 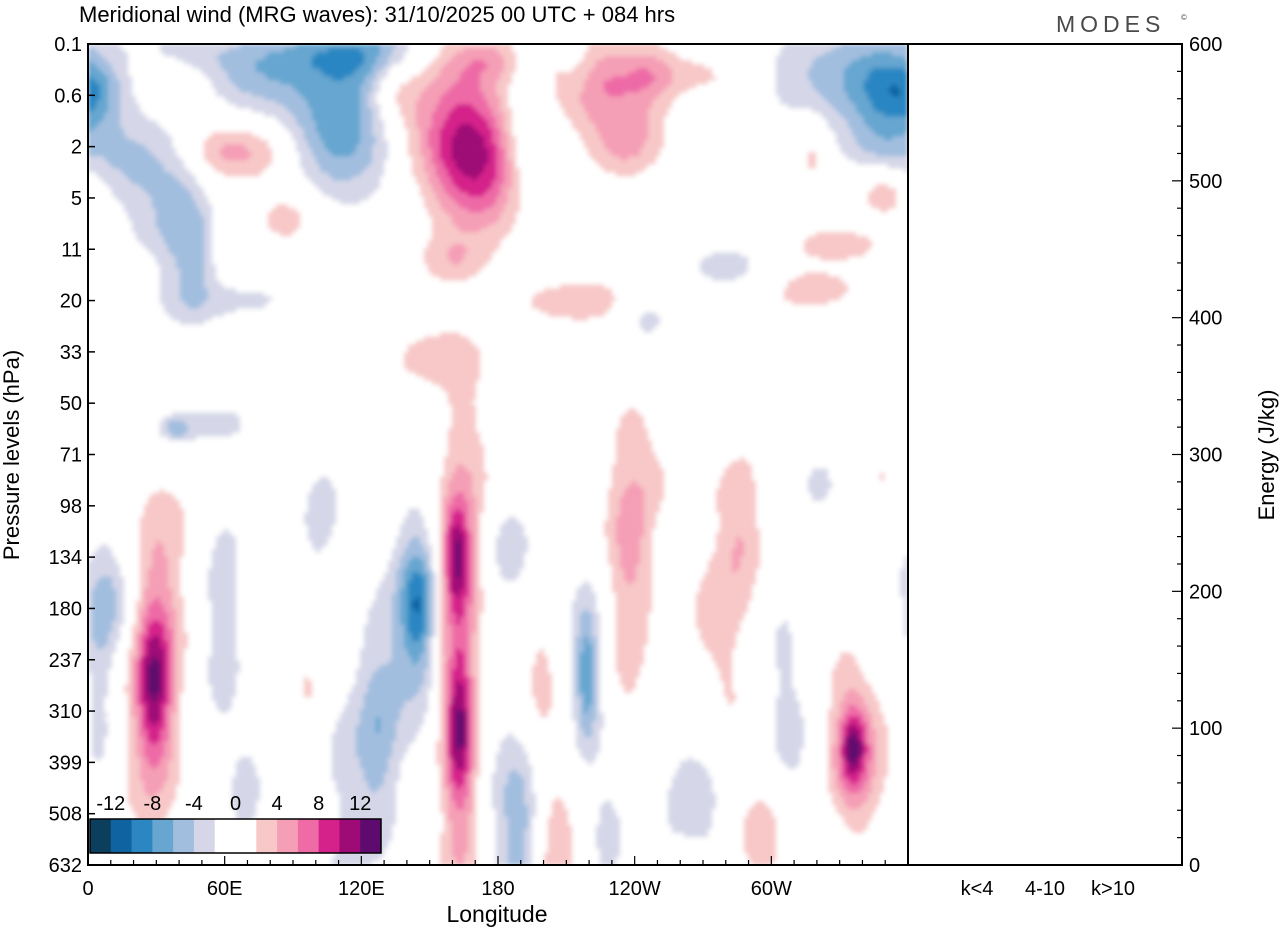 I want to click on level-label: 0.1, so click(x=68, y=45).